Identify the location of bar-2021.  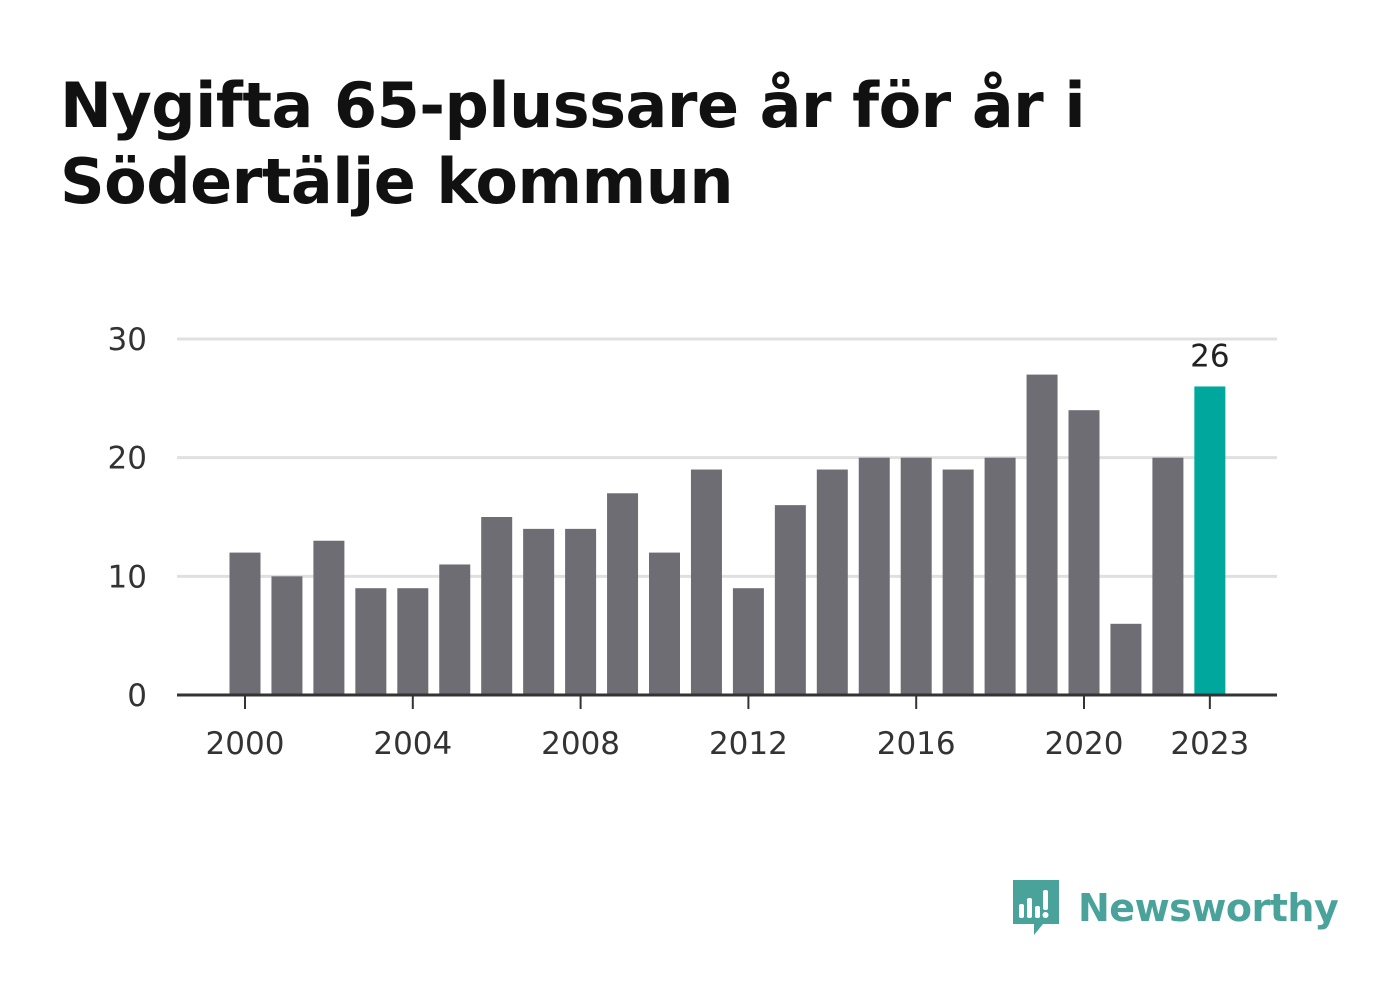
(1126, 659).